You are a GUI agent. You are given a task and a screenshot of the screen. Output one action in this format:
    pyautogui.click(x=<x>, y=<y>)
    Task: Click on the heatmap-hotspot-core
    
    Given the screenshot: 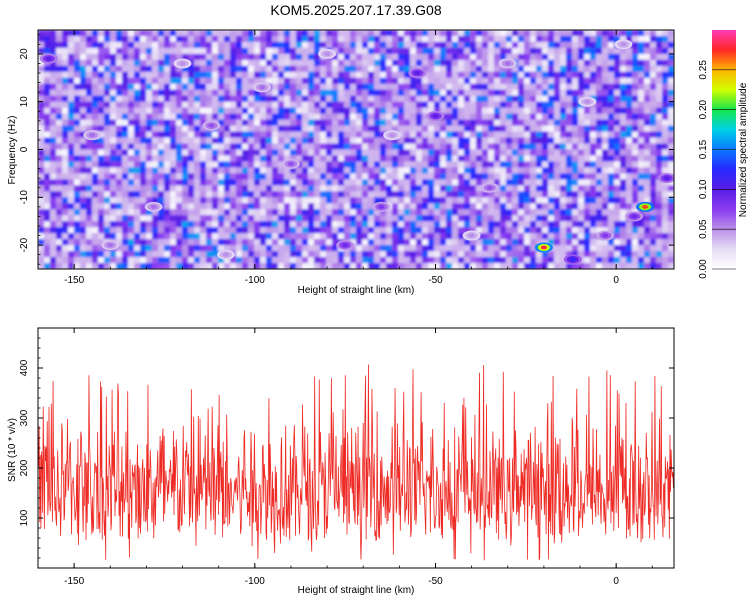 What is the action you would take?
    pyautogui.click(x=417, y=73)
    